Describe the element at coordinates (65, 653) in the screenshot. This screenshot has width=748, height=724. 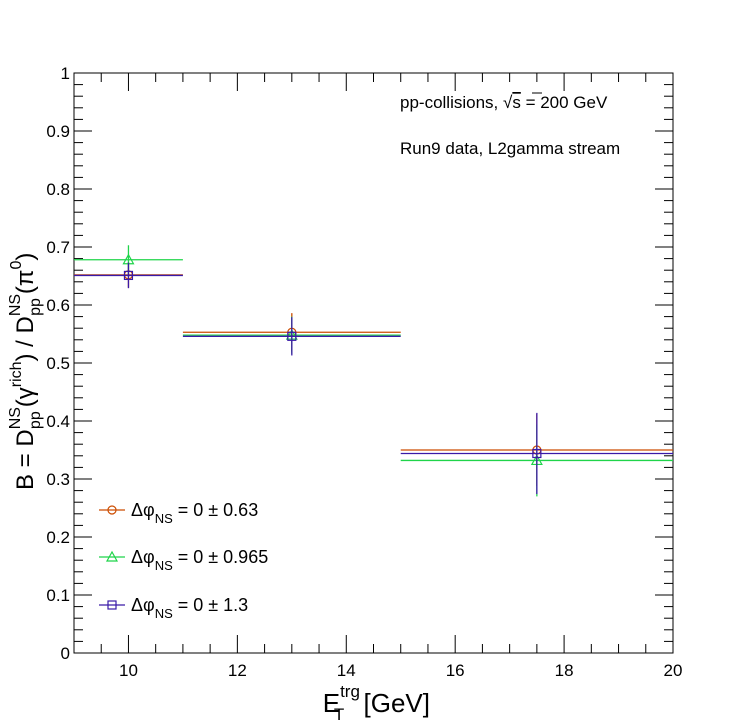
I see `y-tick-label: 0` at that location.